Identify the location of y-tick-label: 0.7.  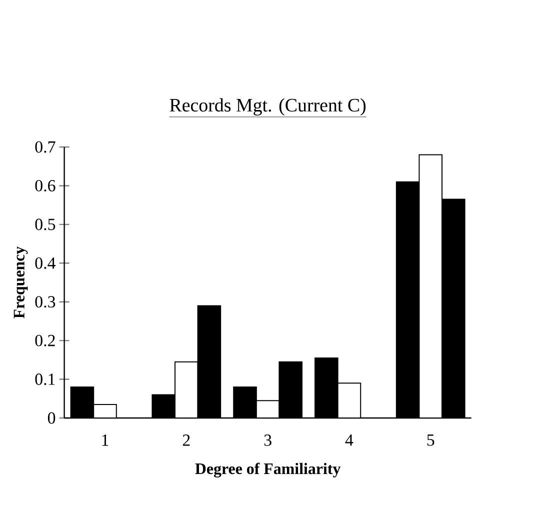
(45, 147).